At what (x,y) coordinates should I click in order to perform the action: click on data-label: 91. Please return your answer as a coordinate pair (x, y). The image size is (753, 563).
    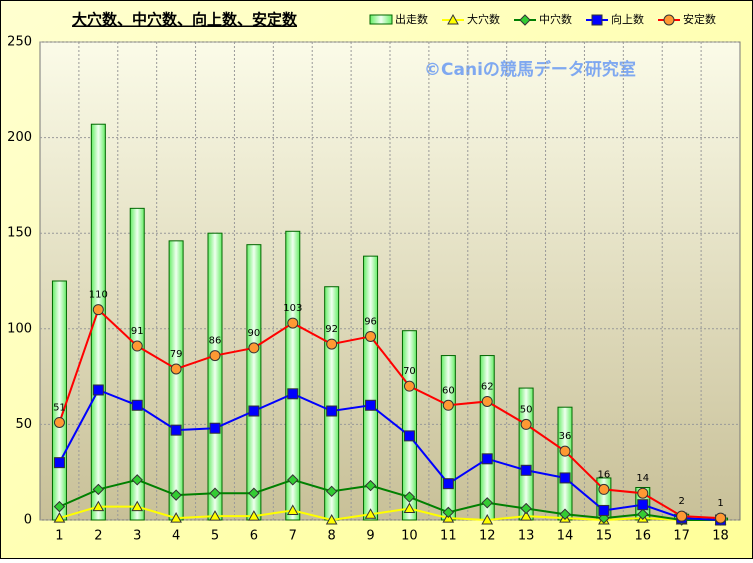
    Looking at the image, I should click on (137, 331).